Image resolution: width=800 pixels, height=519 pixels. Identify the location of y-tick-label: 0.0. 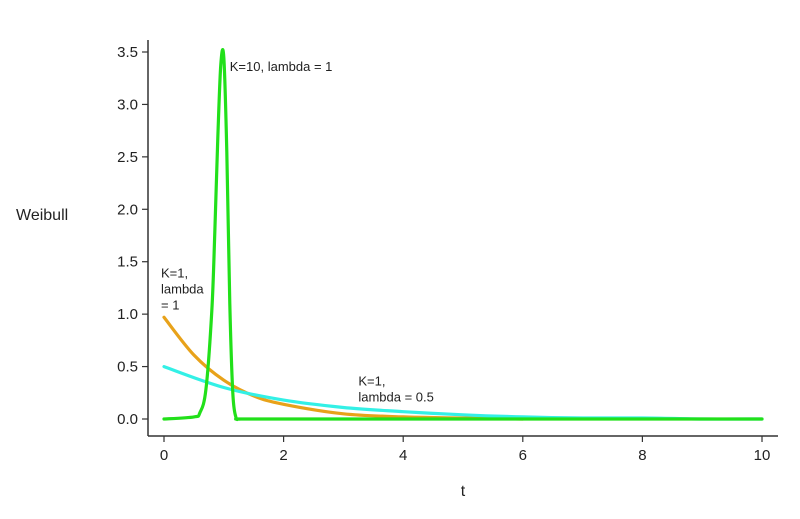
(127, 419).